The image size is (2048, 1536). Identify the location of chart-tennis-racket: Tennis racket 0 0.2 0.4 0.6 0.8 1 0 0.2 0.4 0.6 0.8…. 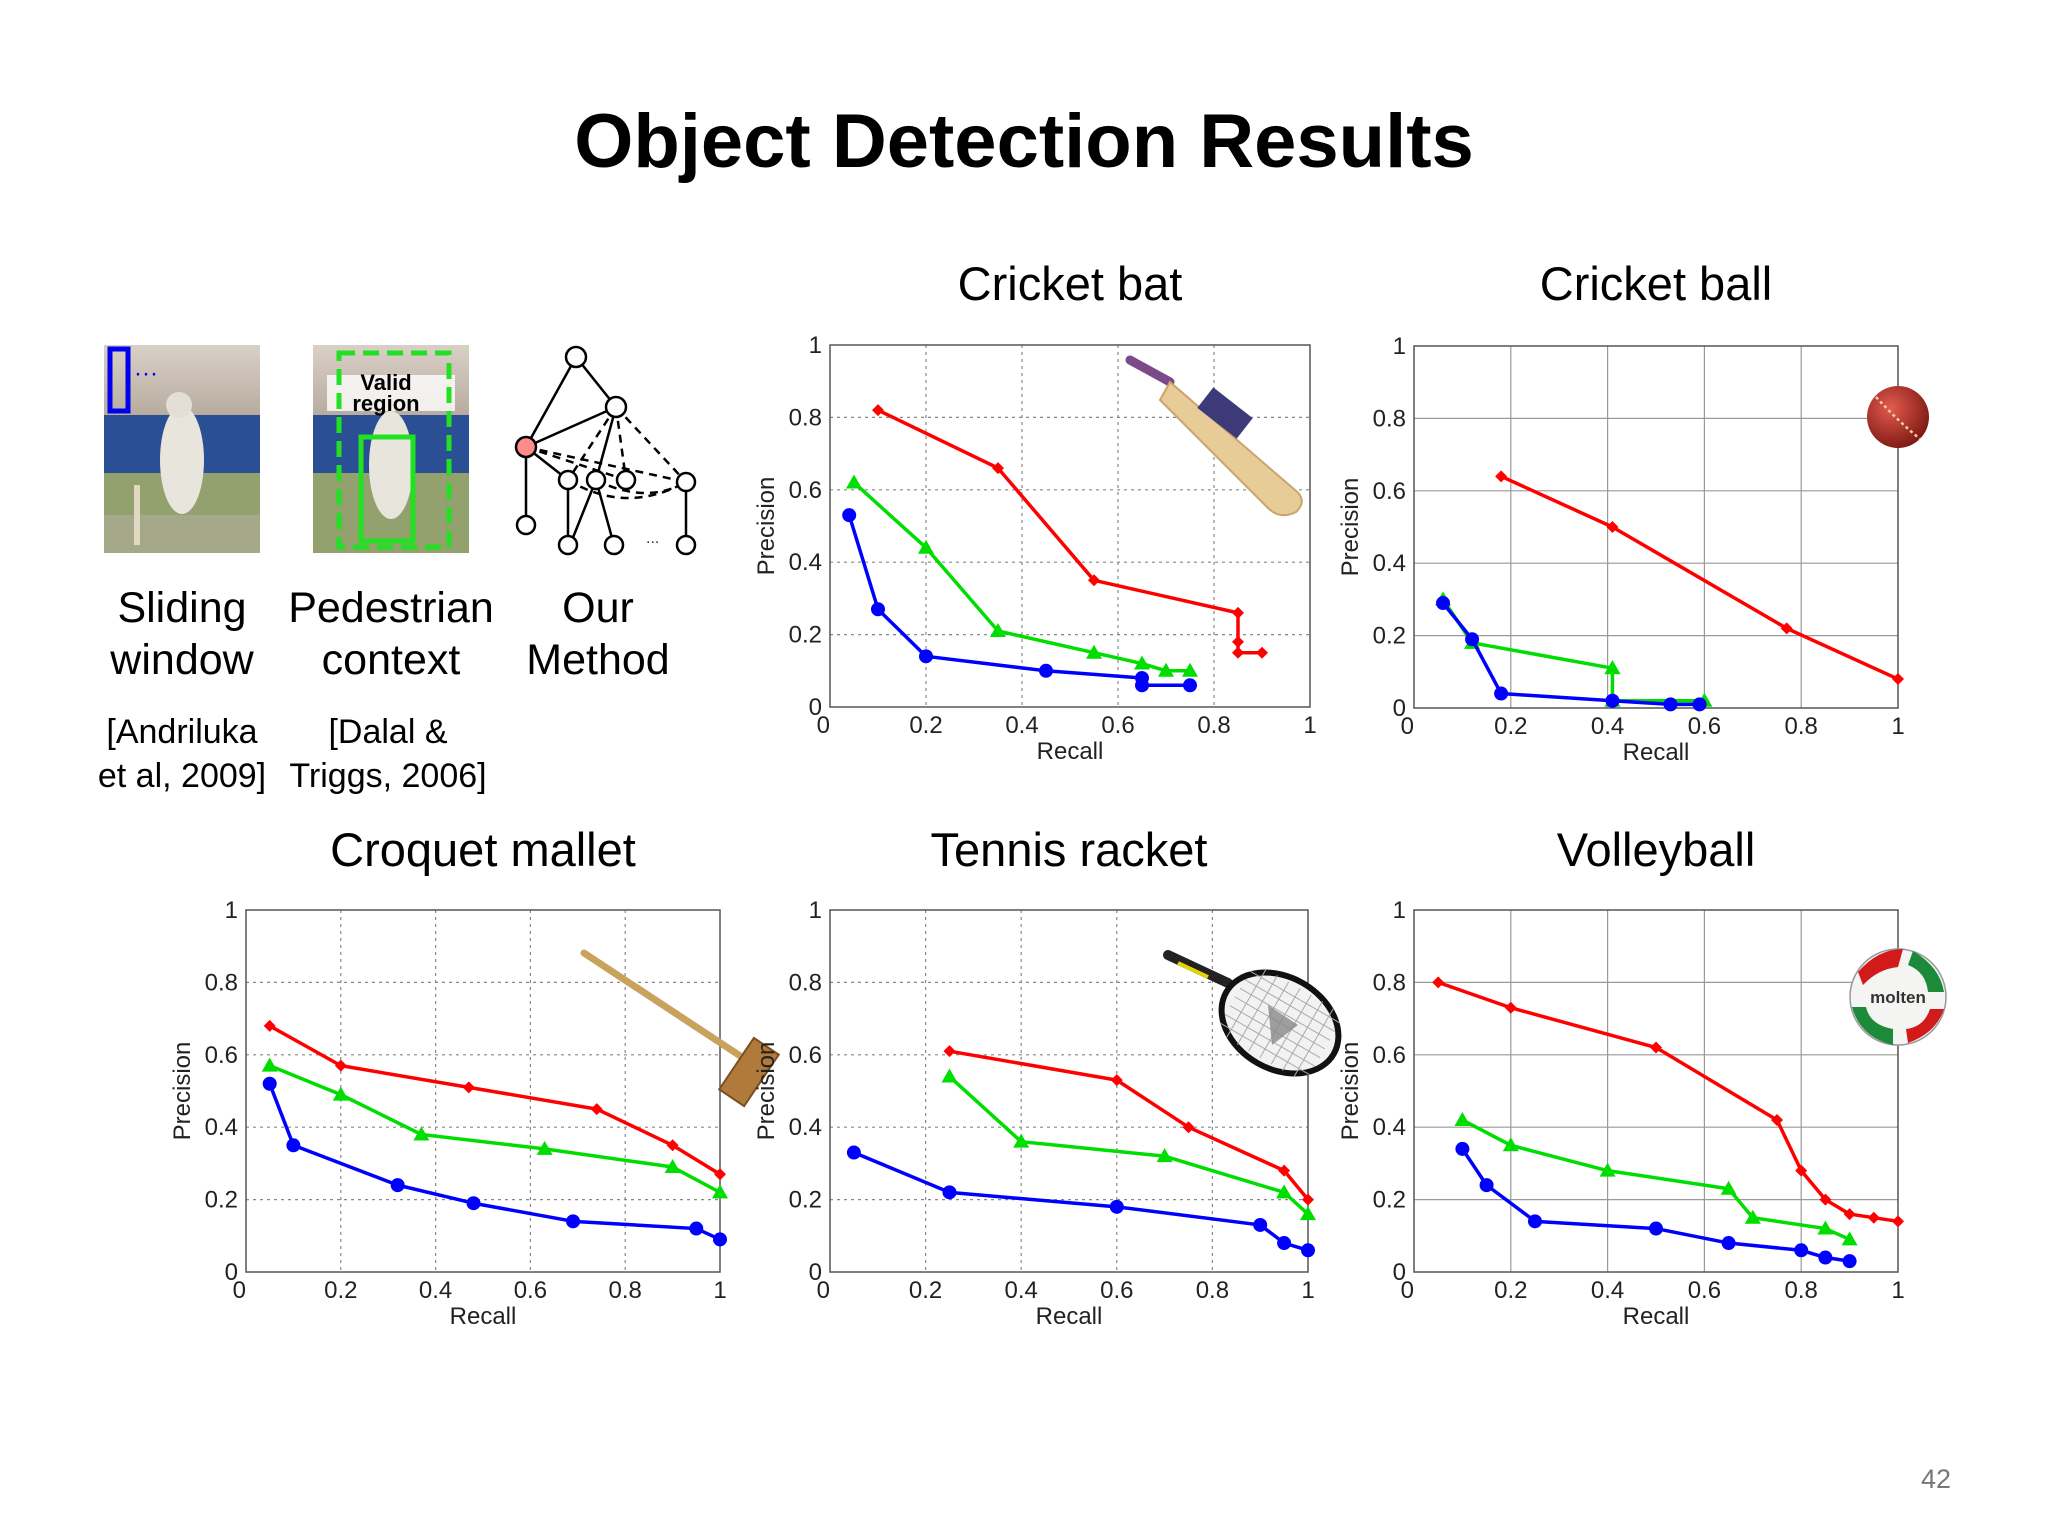
(1040, 1080).